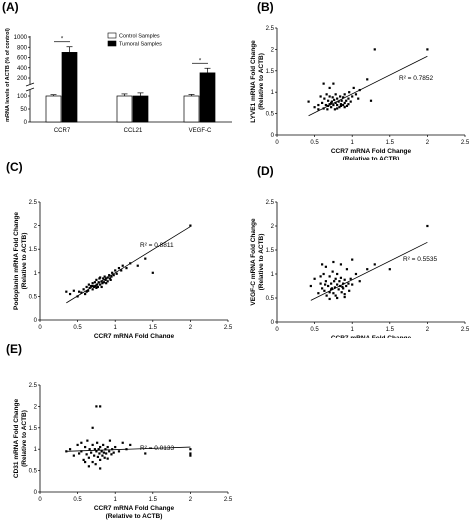 This screenshot has width=474, height=525. Describe the element at coordinates (139, 37) in the screenshot. I see `legend-label: Control Samples` at that location.